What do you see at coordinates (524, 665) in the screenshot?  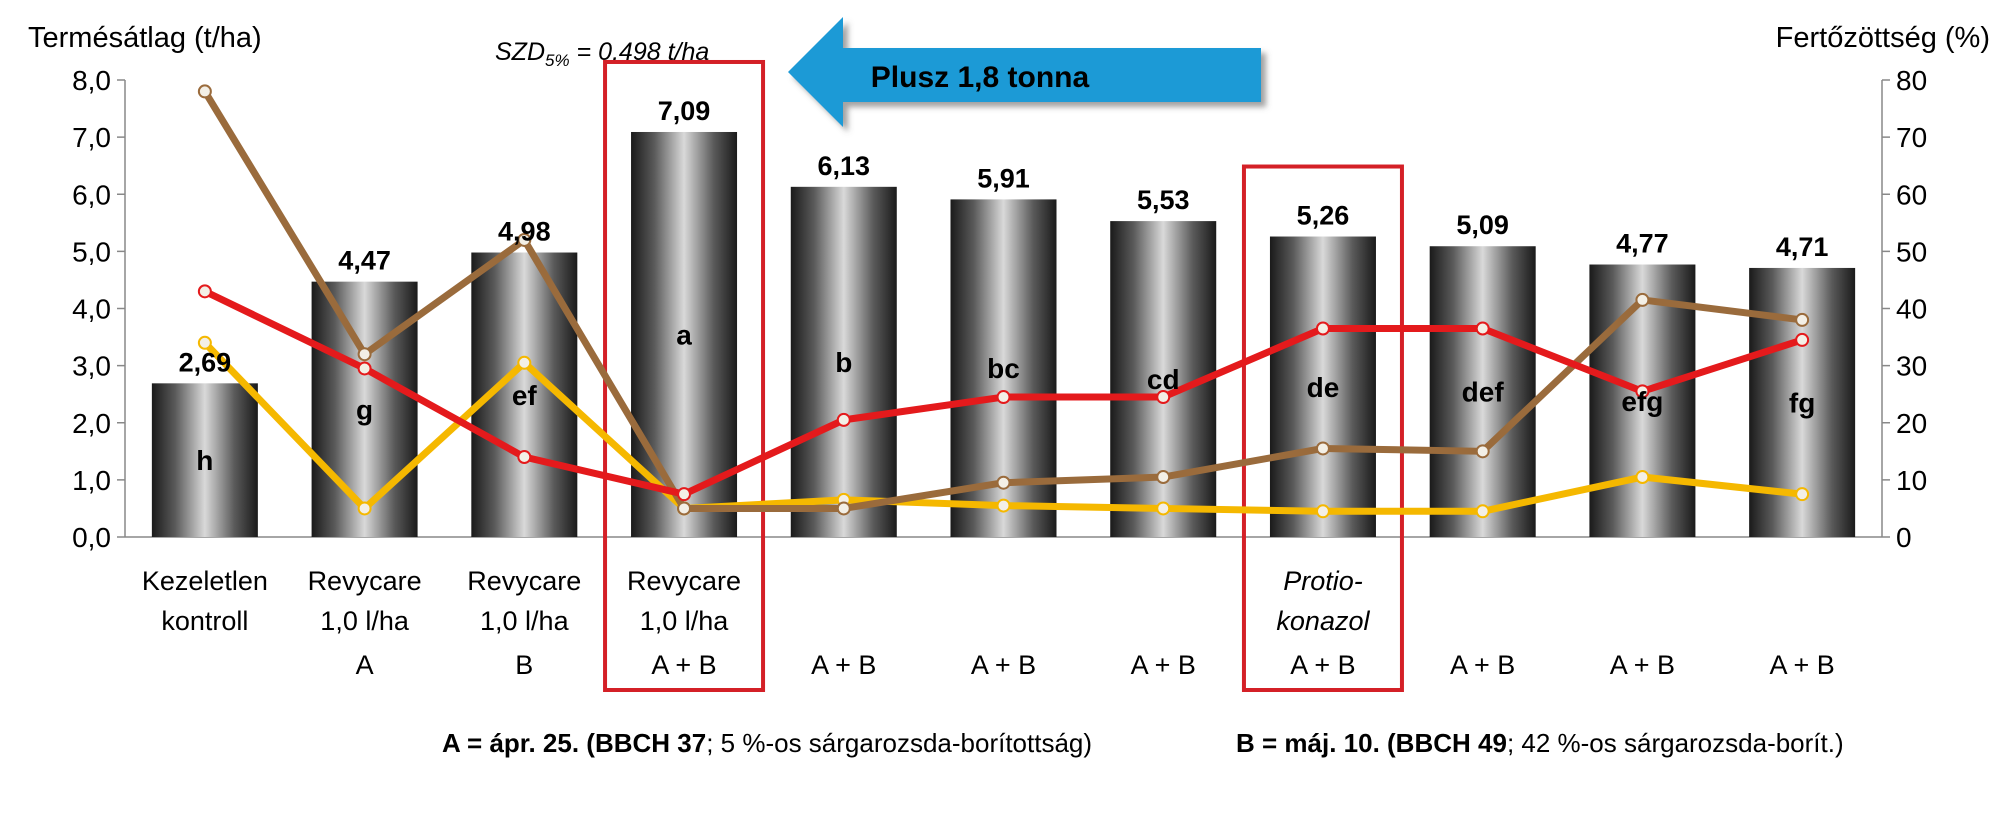 I see `category-label: B` at bounding box center [524, 665].